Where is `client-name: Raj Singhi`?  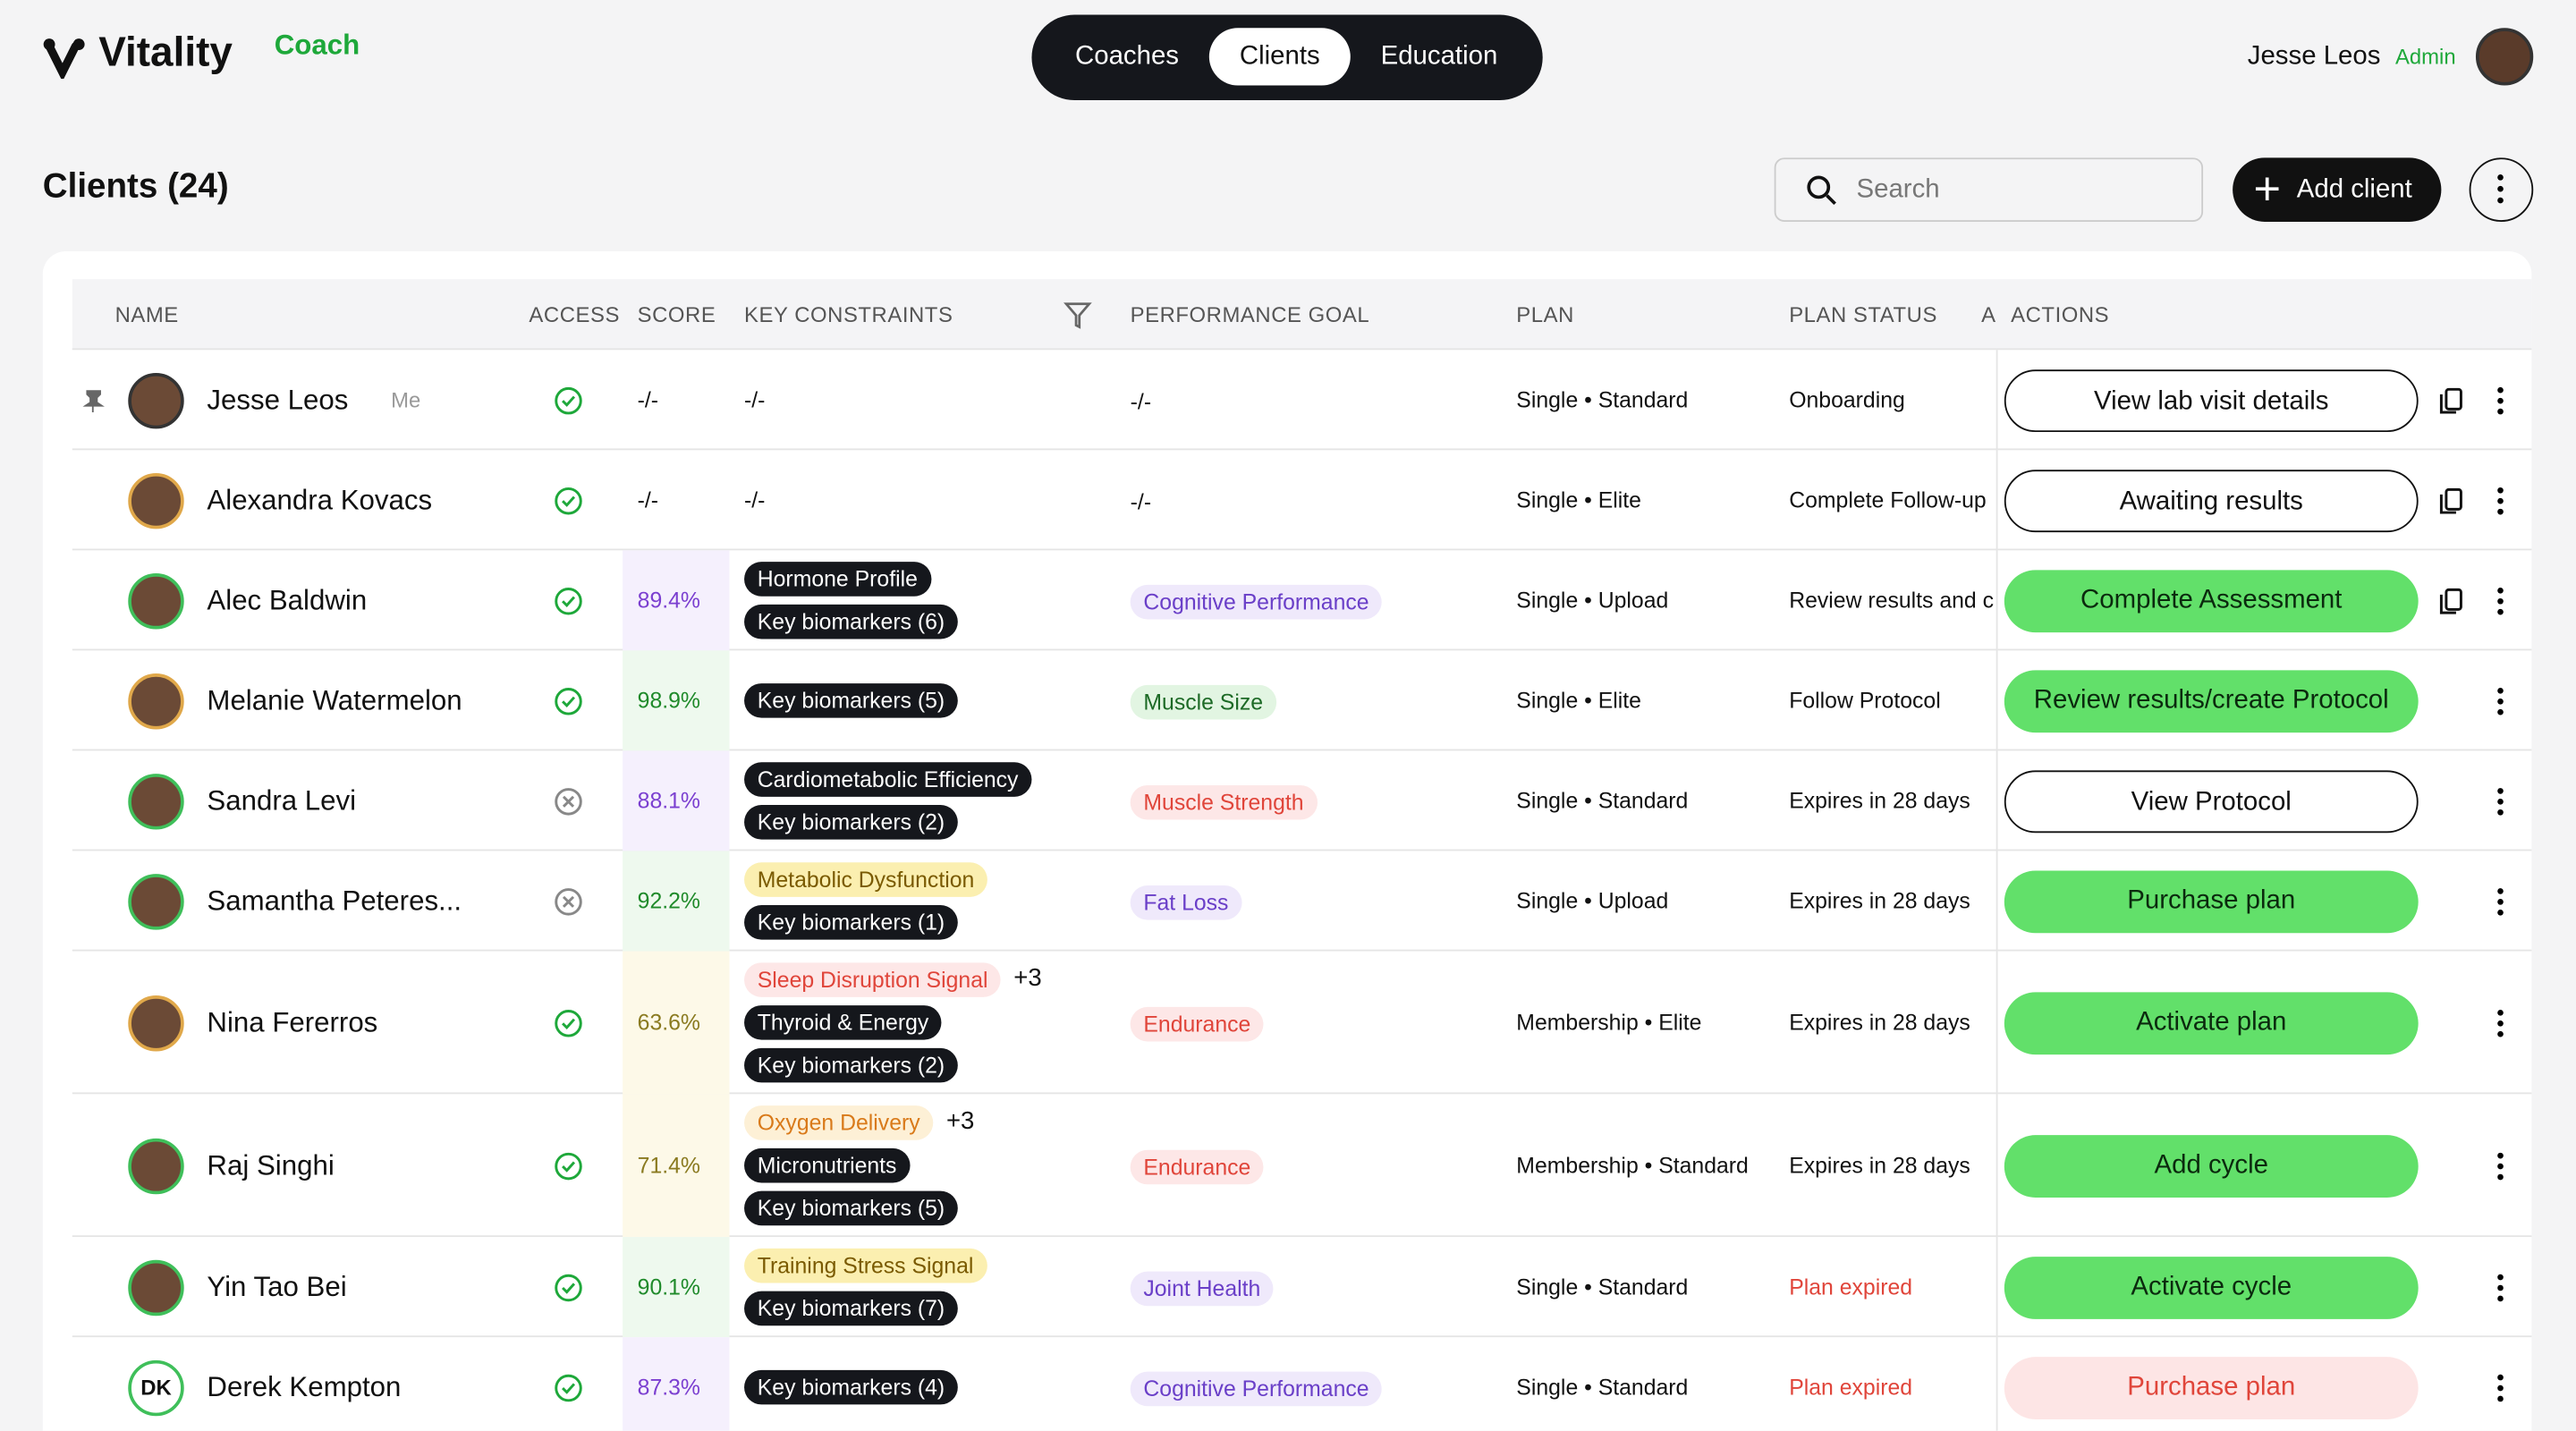
client-name: Raj Singhi is located at coordinates (271, 1164).